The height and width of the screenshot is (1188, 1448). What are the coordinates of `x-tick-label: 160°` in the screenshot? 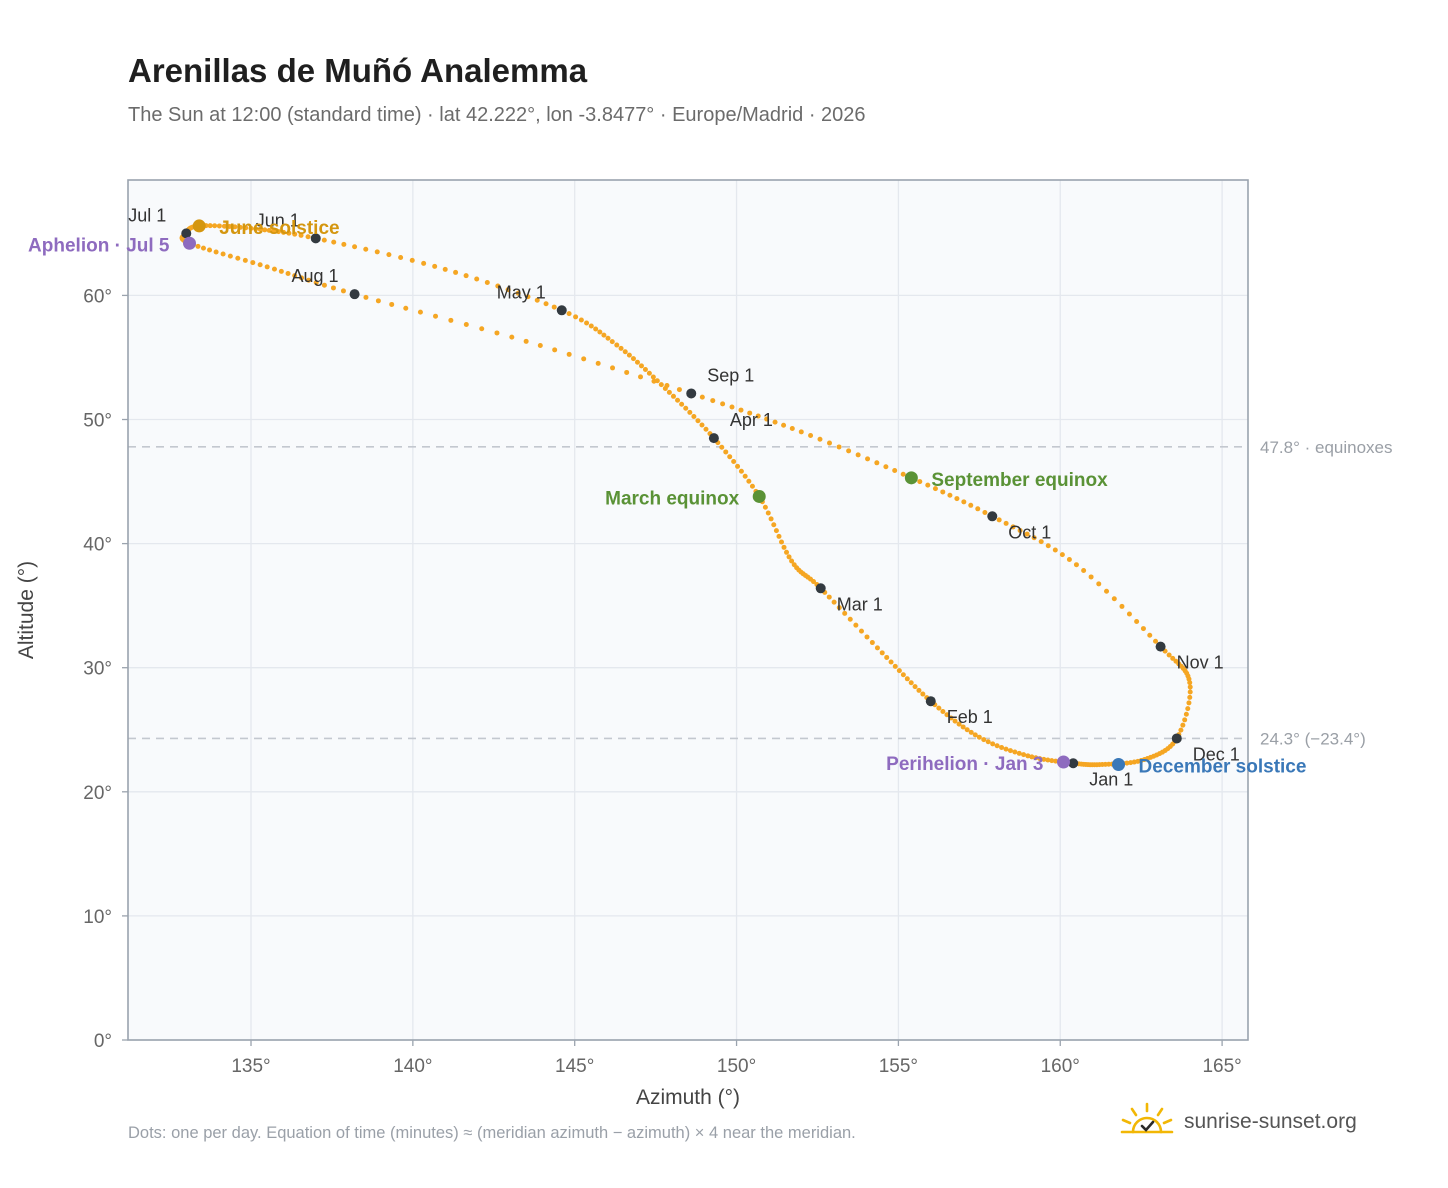 It's located at (1060, 1066).